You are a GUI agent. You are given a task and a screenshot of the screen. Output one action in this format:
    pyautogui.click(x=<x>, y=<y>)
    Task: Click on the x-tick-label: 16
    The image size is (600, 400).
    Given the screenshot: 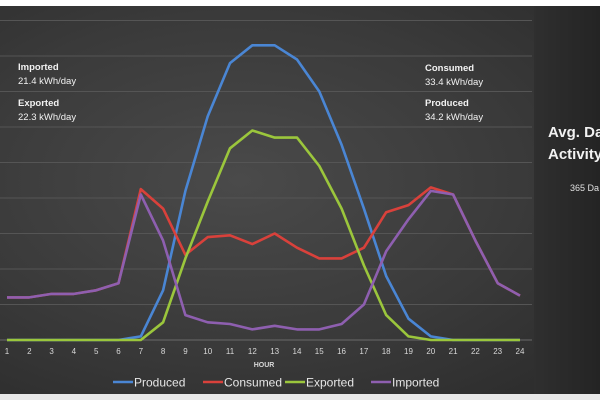 What is the action you would take?
    pyautogui.click(x=341, y=351)
    